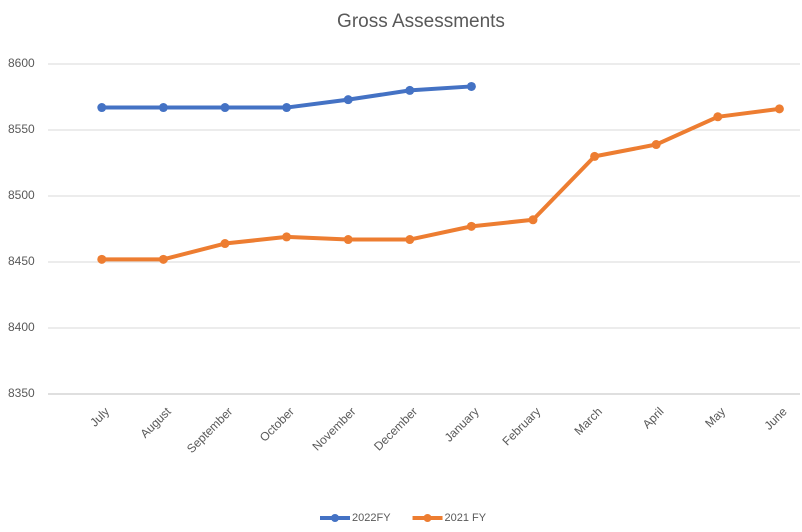 This screenshot has width=802, height=532. Describe the element at coordinates (209, 429) in the screenshot. I see `x-tick-label: September` at that location.